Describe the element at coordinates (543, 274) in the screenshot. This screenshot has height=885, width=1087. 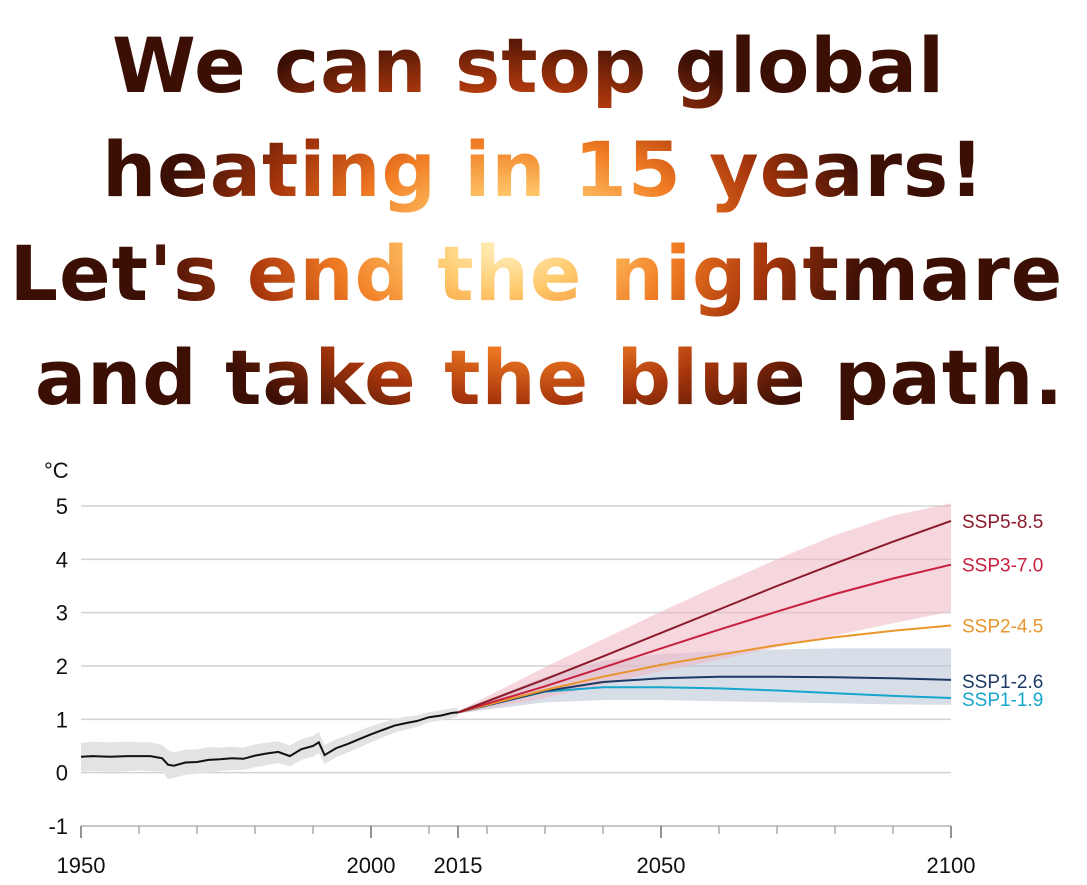
I see `headline-line-3: Let's end the nightmare` at that location.